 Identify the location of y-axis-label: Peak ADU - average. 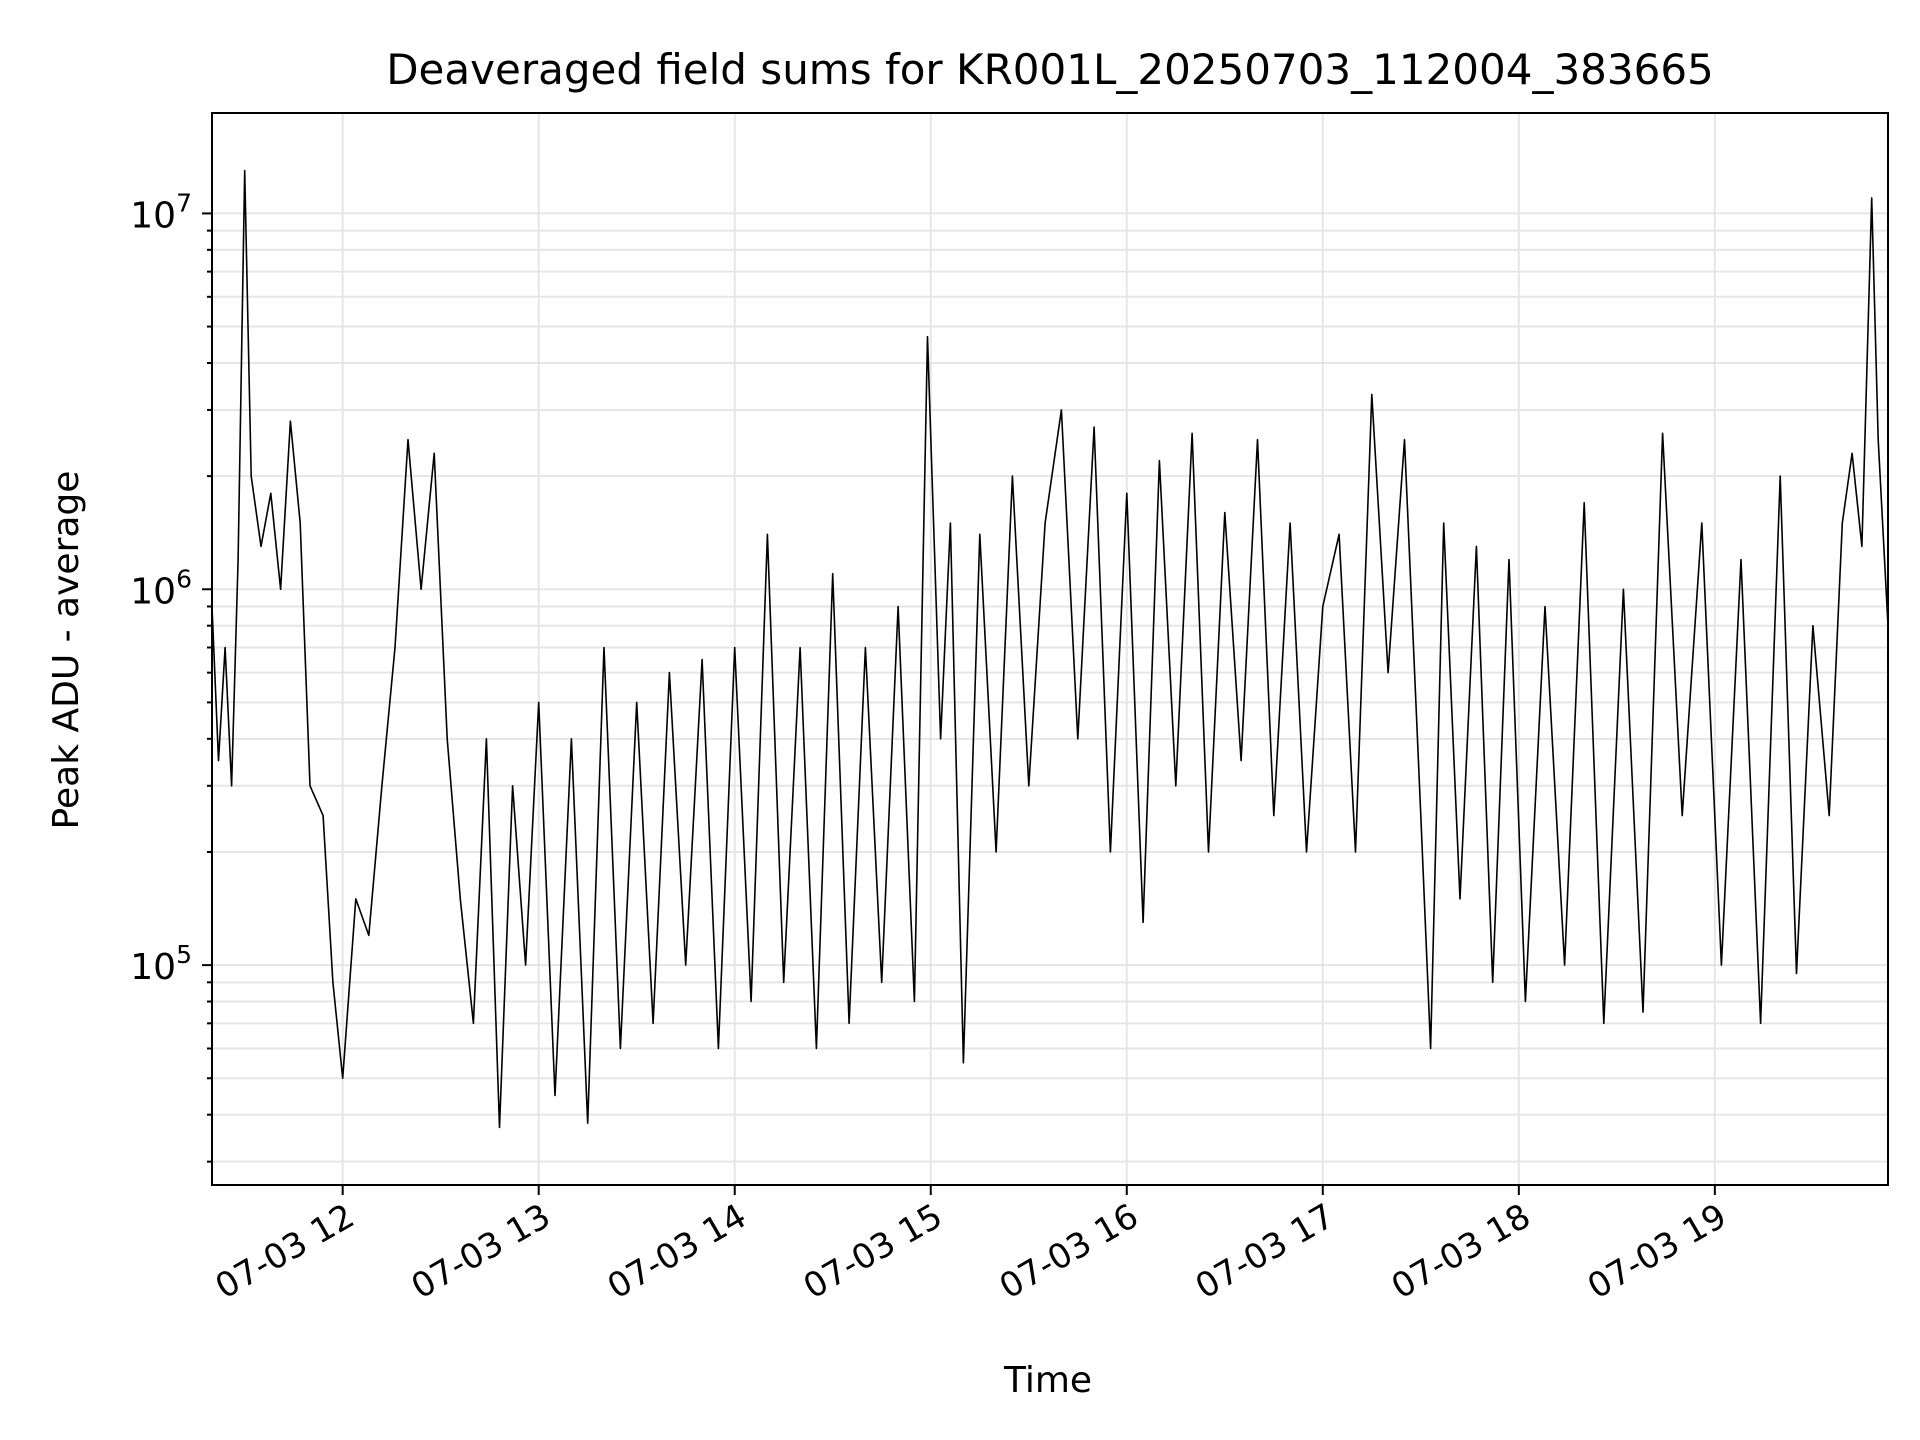
(66, 650).